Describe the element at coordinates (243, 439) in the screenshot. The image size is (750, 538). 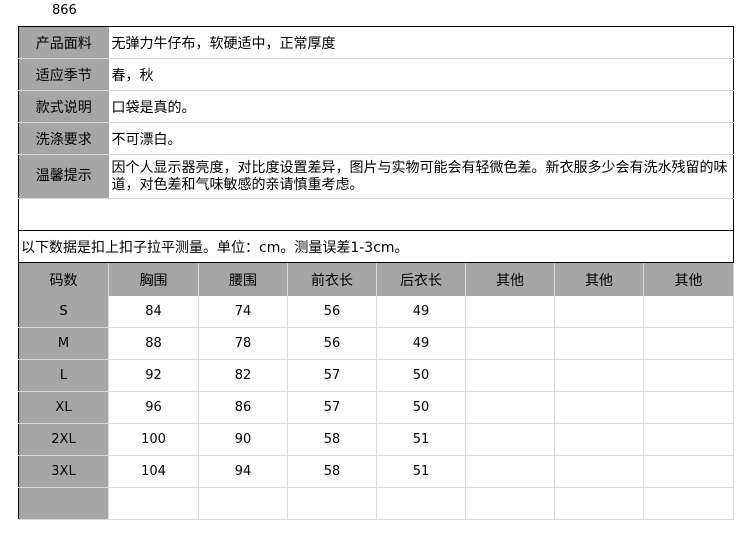
I see `size-cell: 90` at that location.